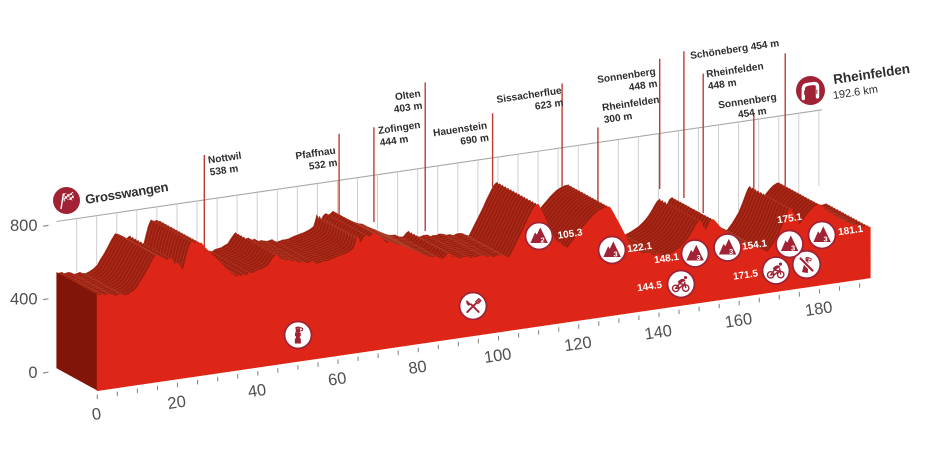 The width and height of the screenshot is (929, 451). I want to click on svg-text: 144.5, so click(649, 287).